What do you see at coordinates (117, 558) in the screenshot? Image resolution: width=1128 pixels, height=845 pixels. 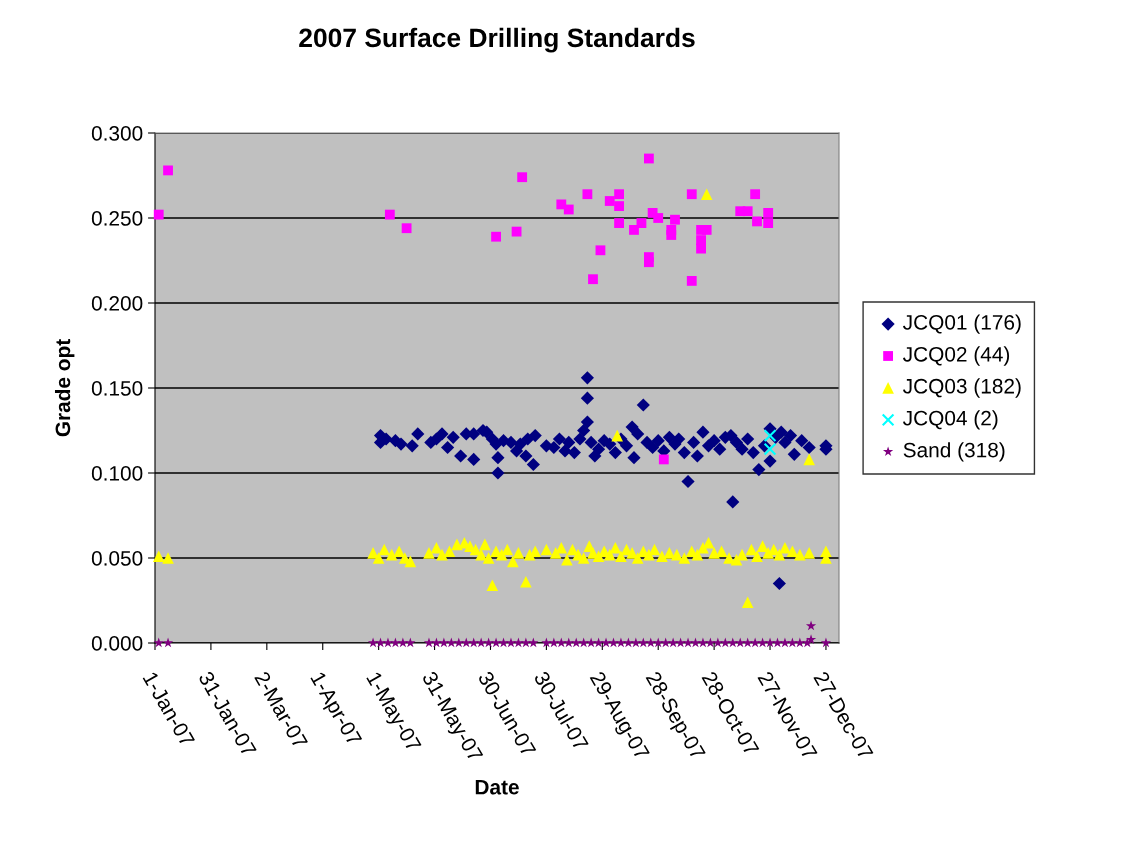 I see `y-tick-label: 0.050` at bounding box center [117, 558].